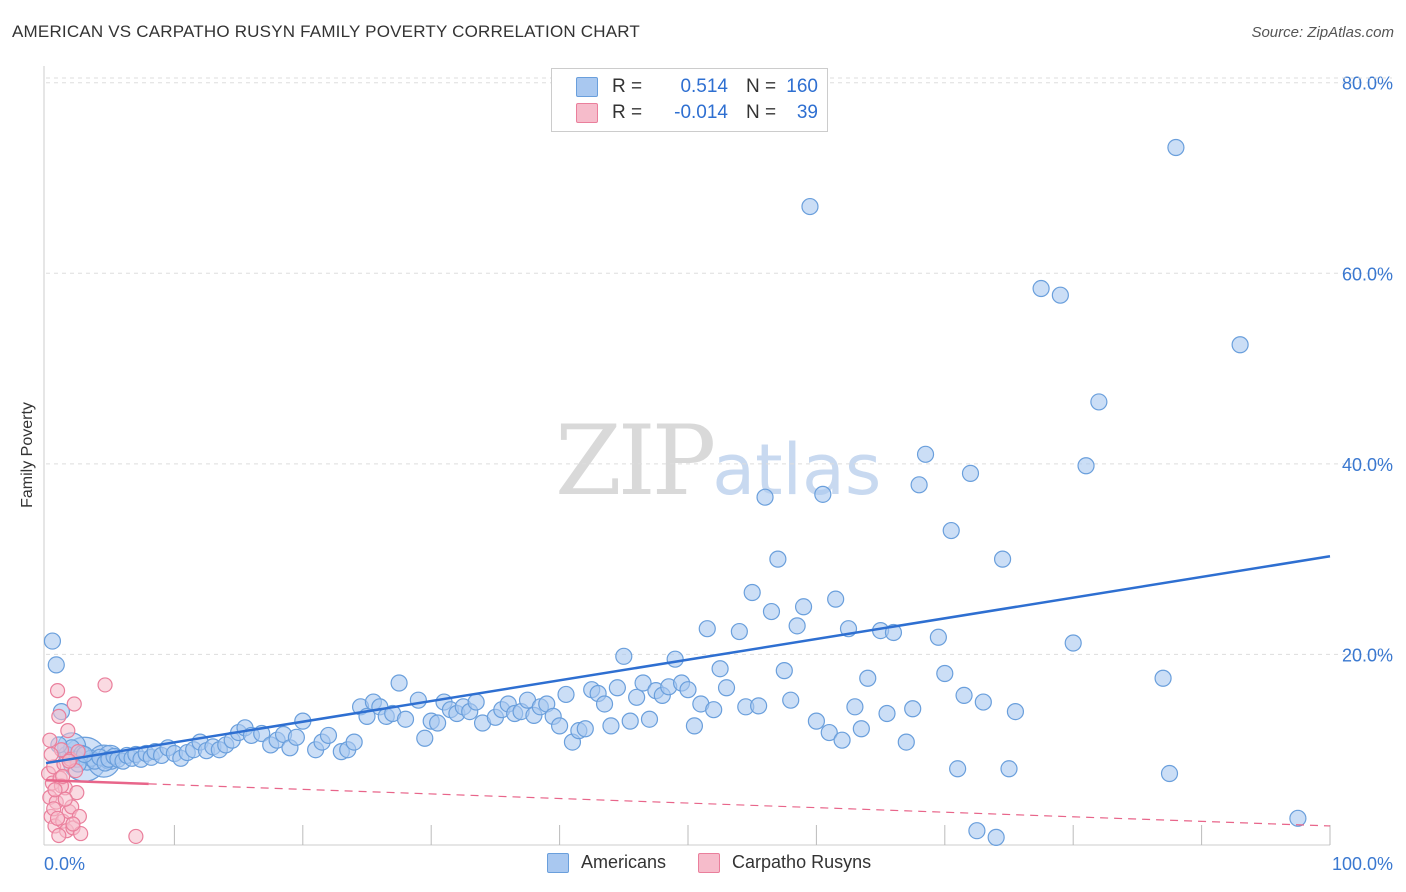  What do you see at coordinates (1367, 655) in the screenshot?
I see `y-tick-label: 20.0%` at bounding box center [1367, 655].